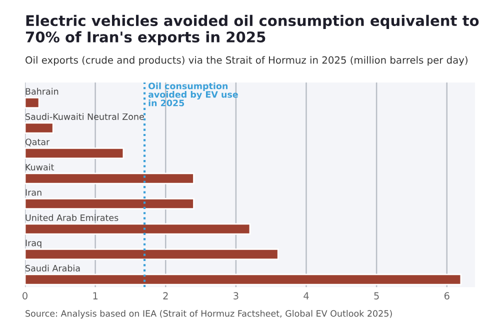 The image size is (500, 330). Describe the element at coordinates (252, 30) in the screenshot. I see `chart-title: Electric vehicles avoided oil consumption equivalent to 70% of Iran's exports in 2025` at that location.